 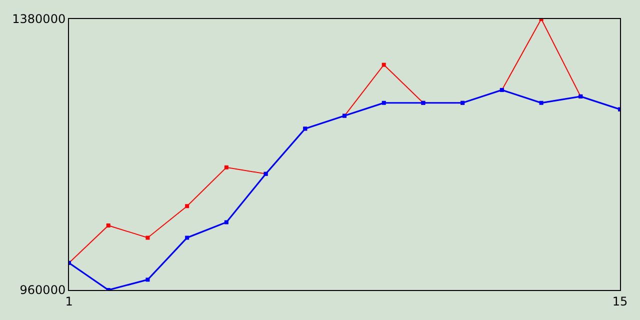 I want to click on y-tick-label: 960000, so click(x=43, y=290).